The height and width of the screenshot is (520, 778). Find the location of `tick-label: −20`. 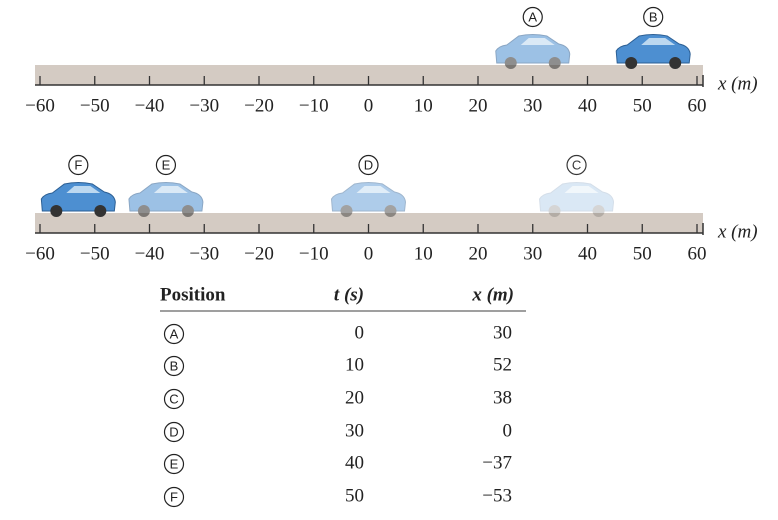

tick-label: −20 is located at coordinates (259, 105).